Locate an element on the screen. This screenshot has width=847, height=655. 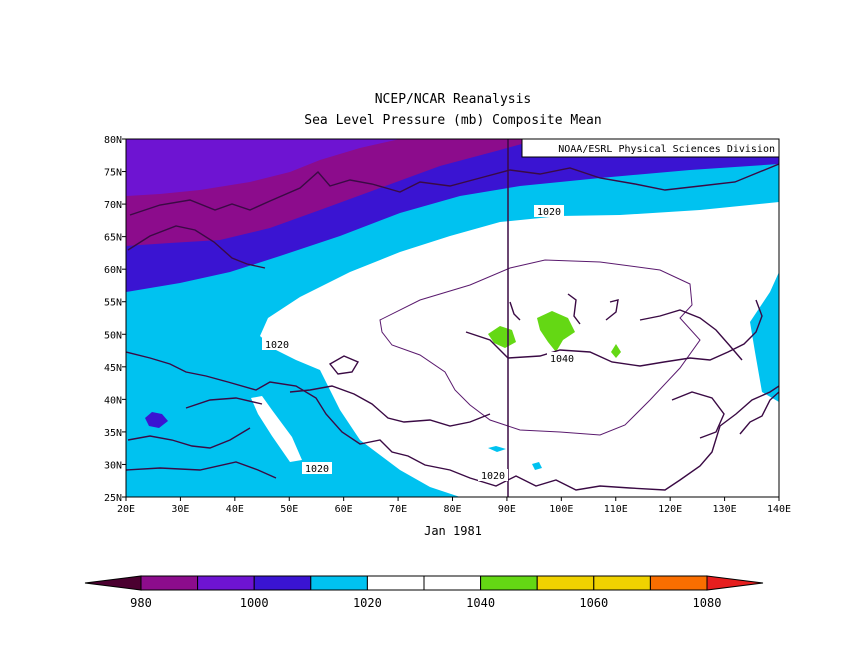
x-tick-label: 130E is located at coordinates (725, 509).